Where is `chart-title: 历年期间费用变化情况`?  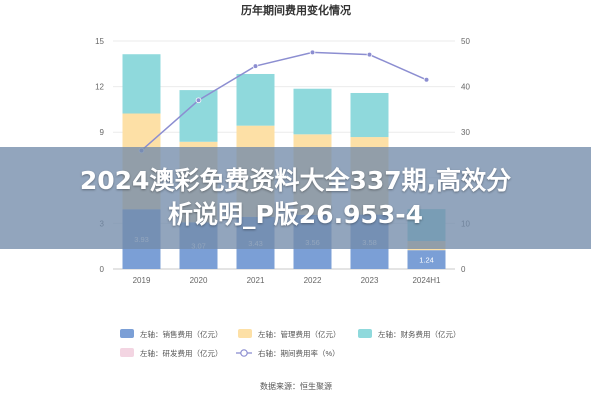
chart-title: 历年期间费用变化情况 is located at coordinates (296, 10).